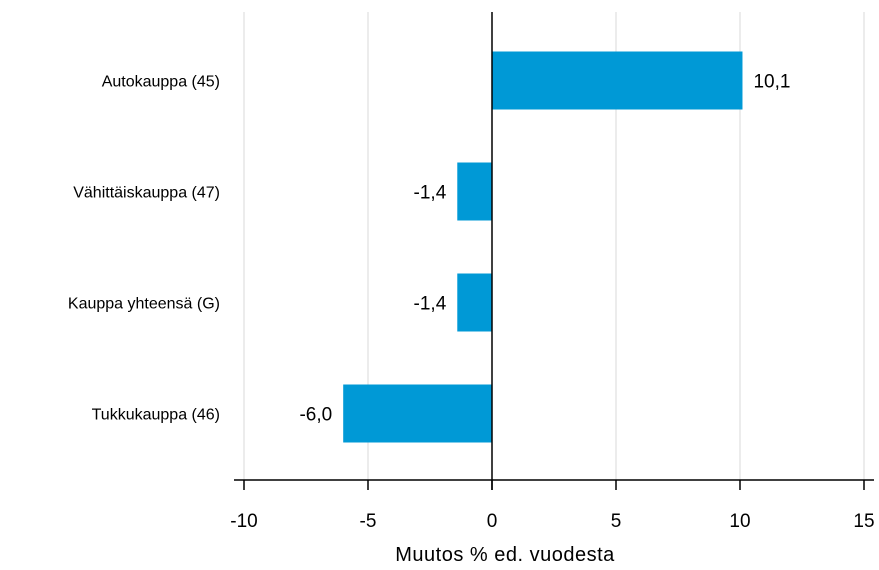  Describe the element at coordinates (368, 521) in the screenshot. I see `x-tick-label: -5` at that location.